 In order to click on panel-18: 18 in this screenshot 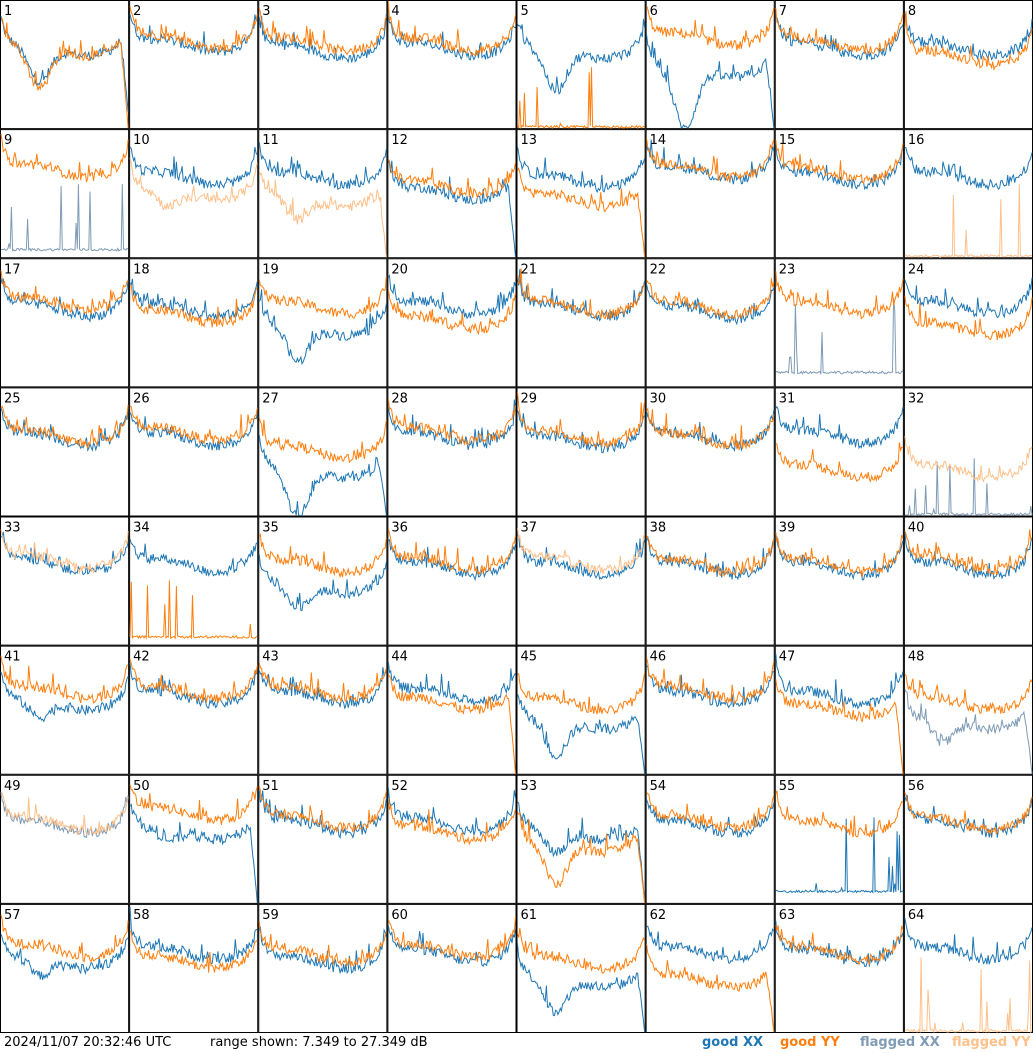, I will do `click(194, 323)`.